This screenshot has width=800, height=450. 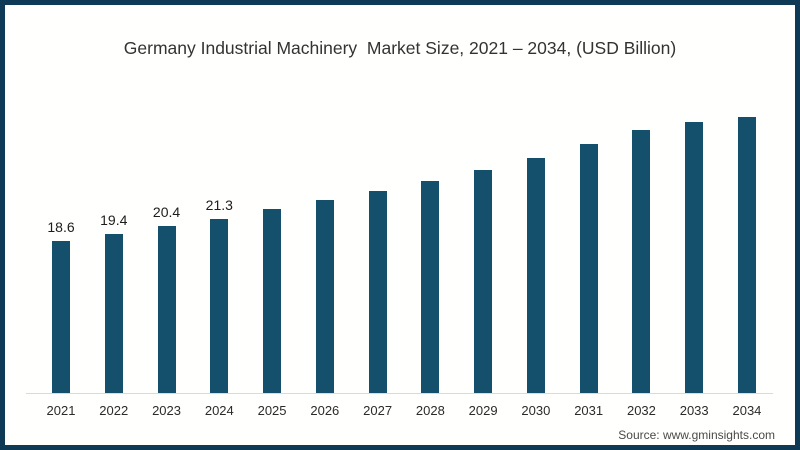 What do you see at coordinates (588, 269) in the screenshot?
I see `bar-2031` at bounding box center [588, 269].